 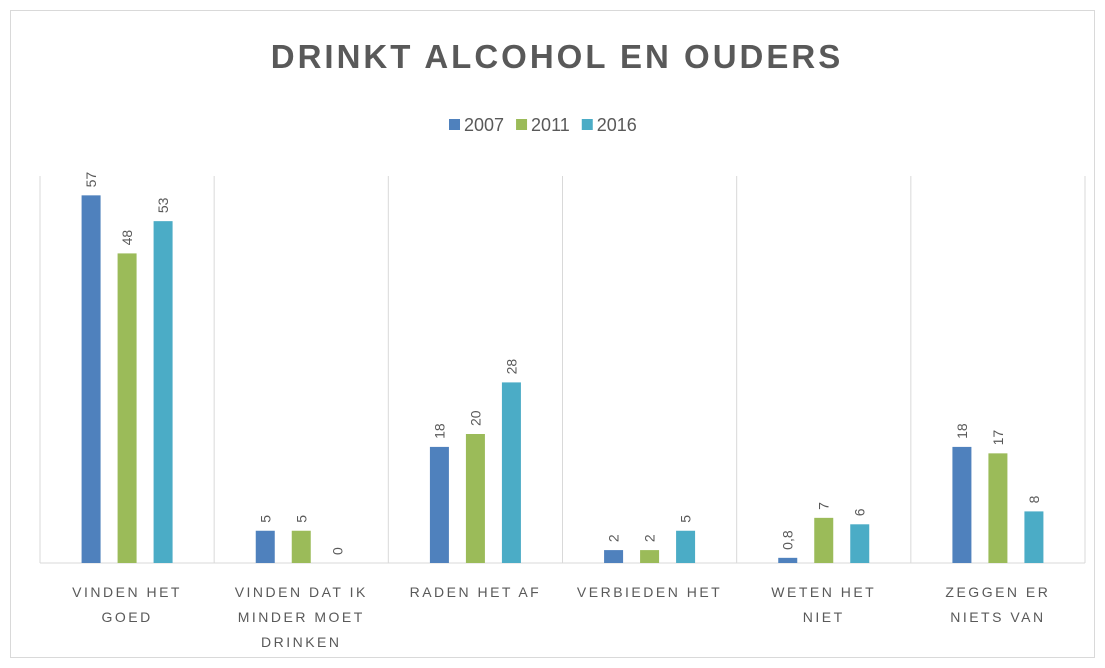 What do you see at coordinates (337, 551) in the screenshot?
I see `data-label: 0` at bounding box center [337, 551].